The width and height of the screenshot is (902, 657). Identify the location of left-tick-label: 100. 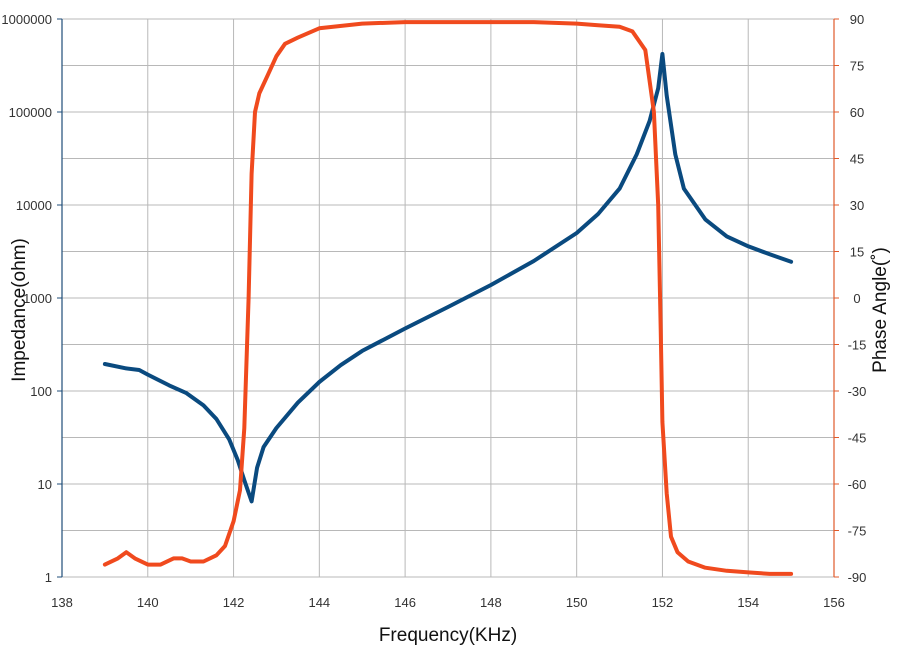
(41, 391).